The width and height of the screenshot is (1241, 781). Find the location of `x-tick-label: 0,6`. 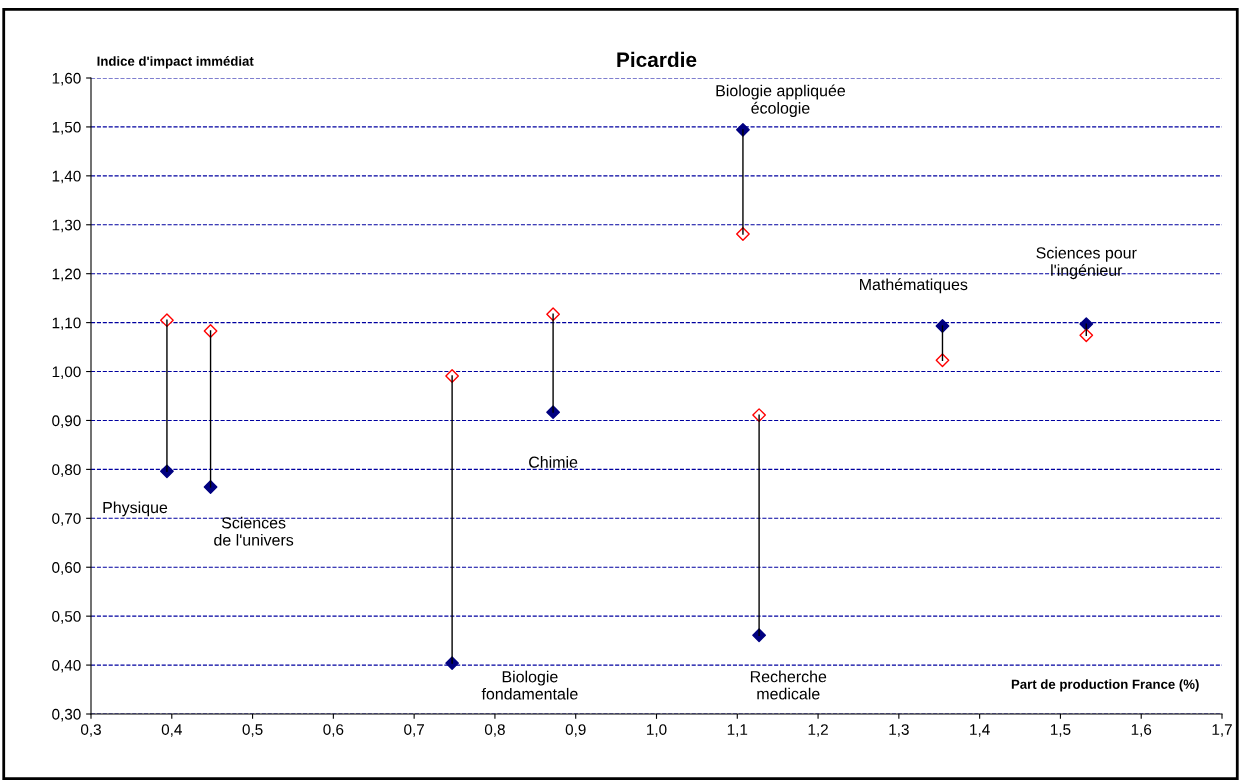

x-tick-label: 0,6 is located at coordinates (333, 730).